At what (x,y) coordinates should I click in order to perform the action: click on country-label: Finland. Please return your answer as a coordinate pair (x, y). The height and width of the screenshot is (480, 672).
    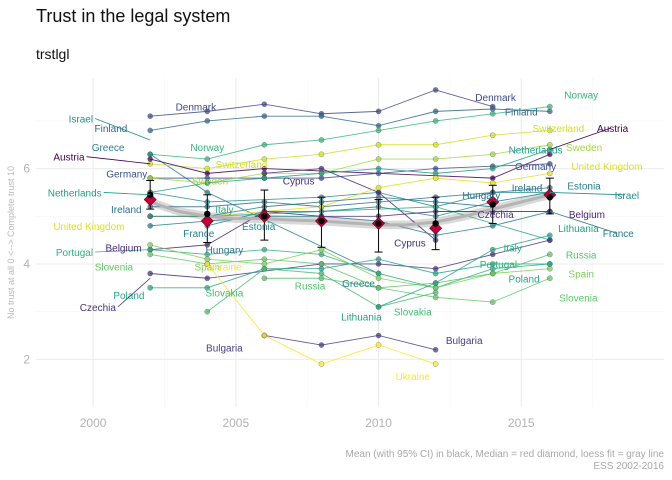
    Looking at the image, I should click on (521, 112).